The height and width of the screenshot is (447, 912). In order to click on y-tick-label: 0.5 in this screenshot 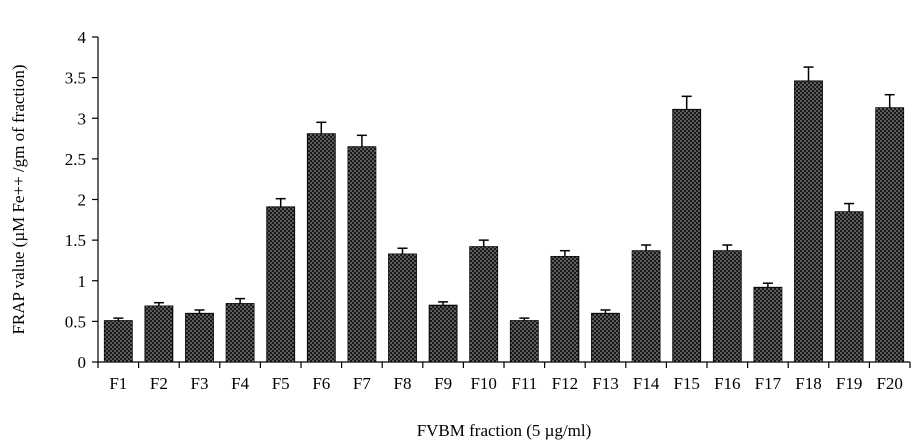, I will do `click(75, 321)`.